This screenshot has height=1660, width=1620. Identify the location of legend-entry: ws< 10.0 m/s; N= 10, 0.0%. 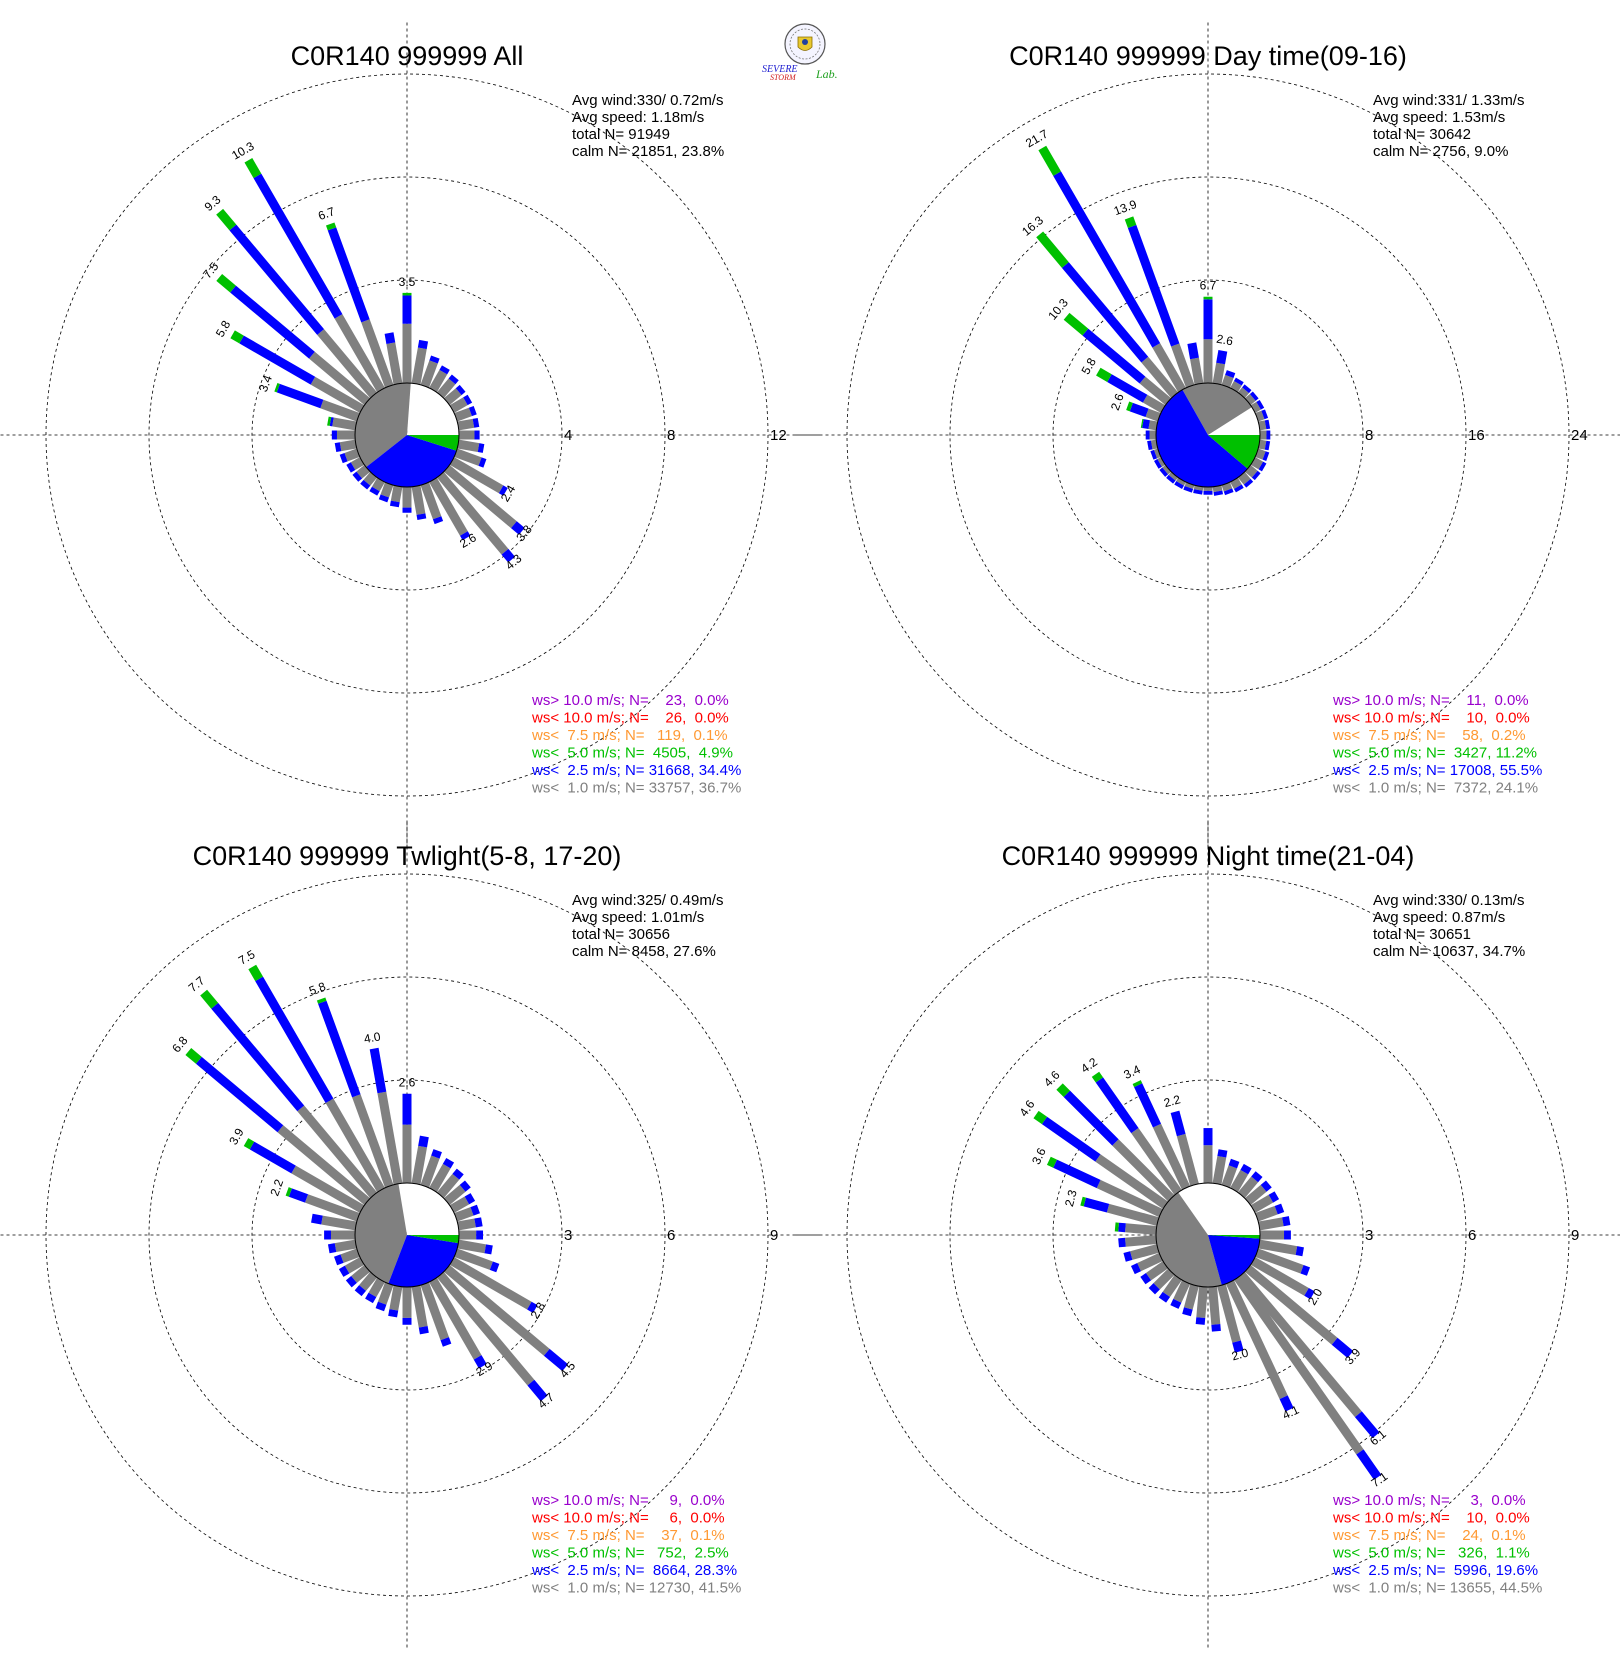
(1431, 1518).